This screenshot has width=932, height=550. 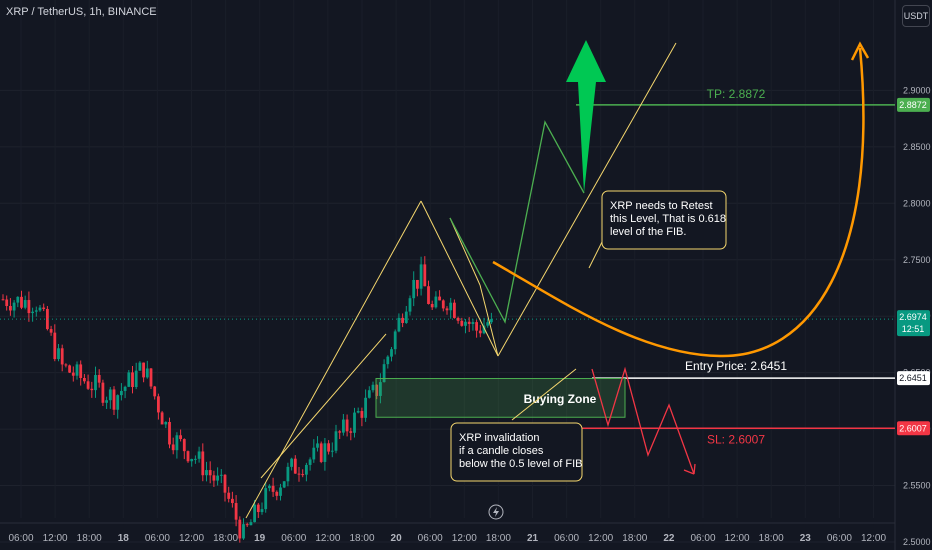 I want to click on price-axis-label-box, so click(x=913, y=323).